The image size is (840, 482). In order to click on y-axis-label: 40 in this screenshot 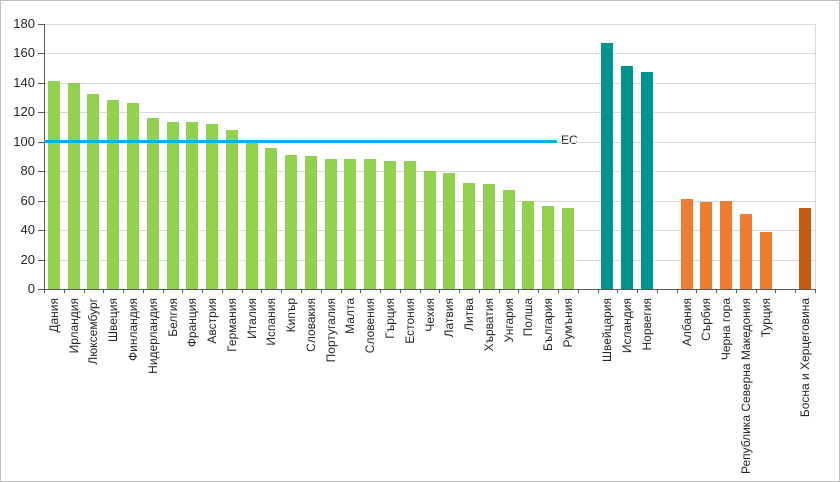, I will do `click(27, 230)`.